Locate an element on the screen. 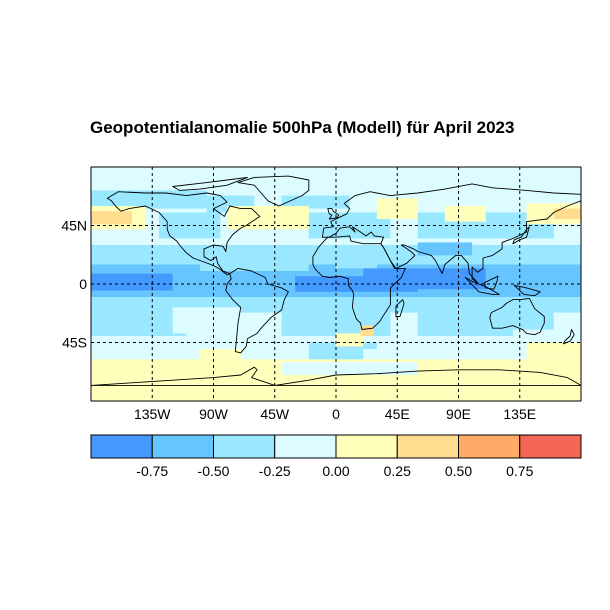 Image resolution: width=610 pixels, height=610 pixels. lon-tick-label: 0 is located at coordinates (336, 414).